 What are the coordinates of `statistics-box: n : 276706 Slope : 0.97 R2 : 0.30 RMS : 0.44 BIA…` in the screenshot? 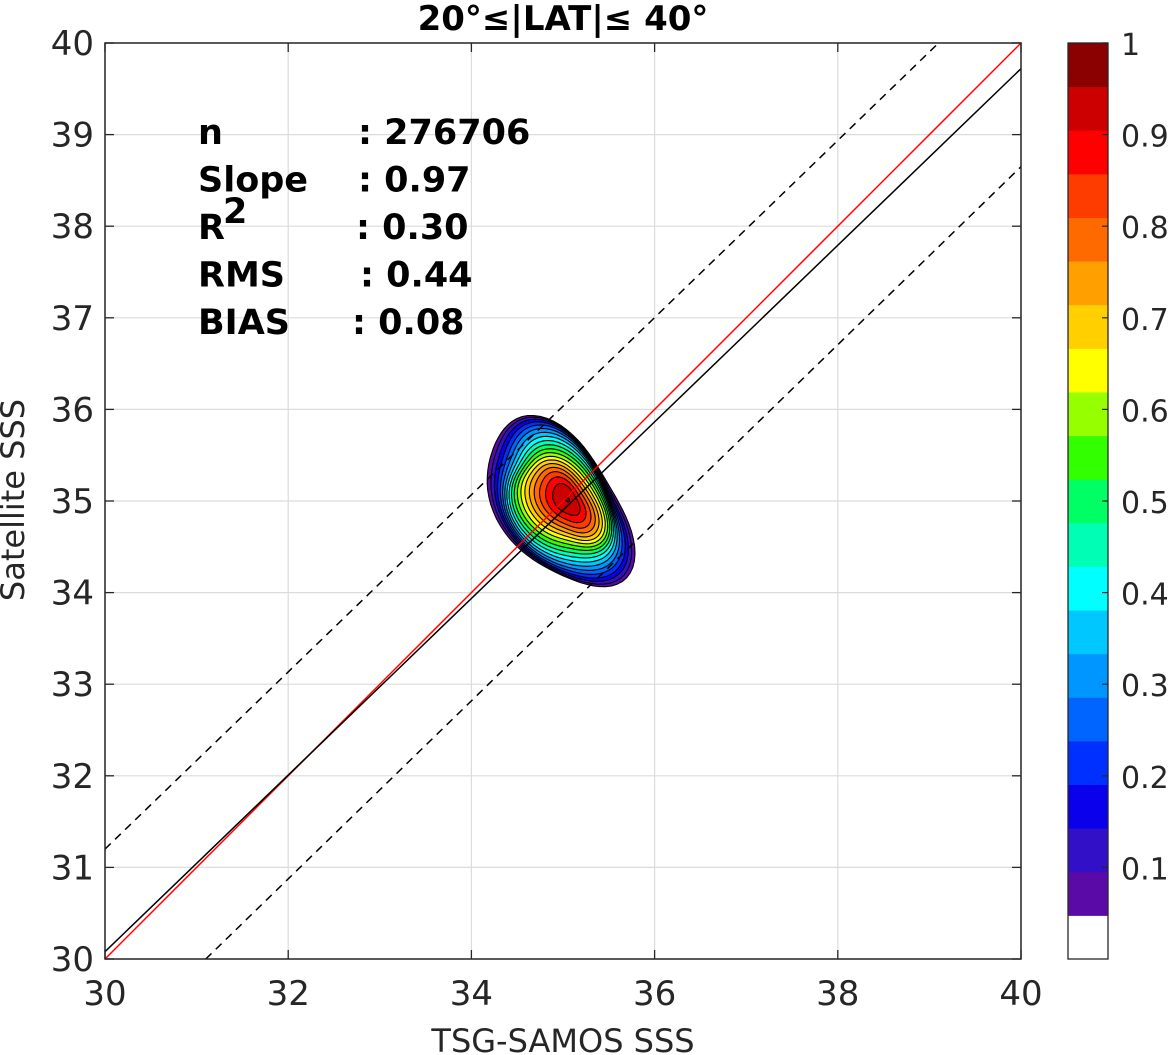 It's located at (364, 228).